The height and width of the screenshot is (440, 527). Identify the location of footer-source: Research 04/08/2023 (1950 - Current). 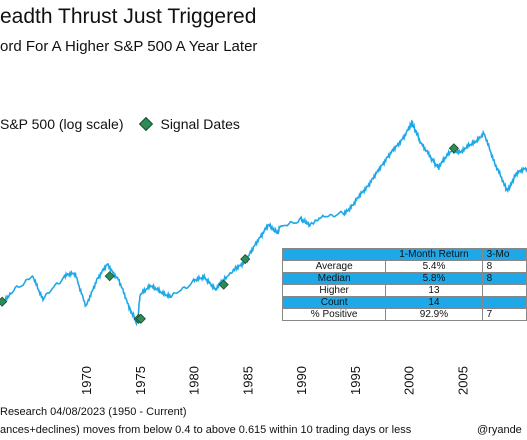
(93, 412).